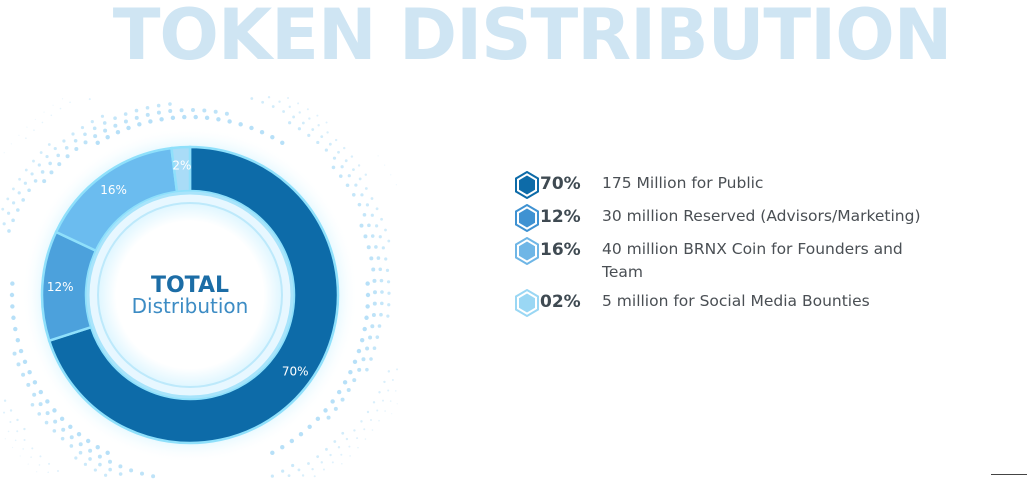 This screenshot has height=479, width=1027. I want to click on center-label-total: TOTAL, so click(190, 285).